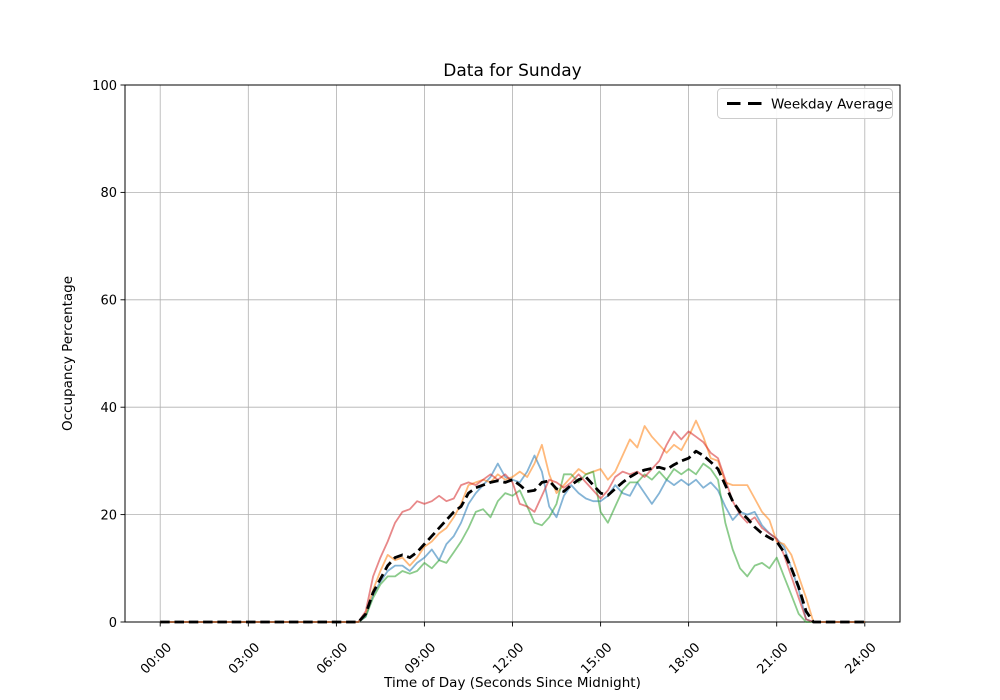 The image size is (1000, 700). I want to click on chart-title: Data for Sunday, so click(512, 71).